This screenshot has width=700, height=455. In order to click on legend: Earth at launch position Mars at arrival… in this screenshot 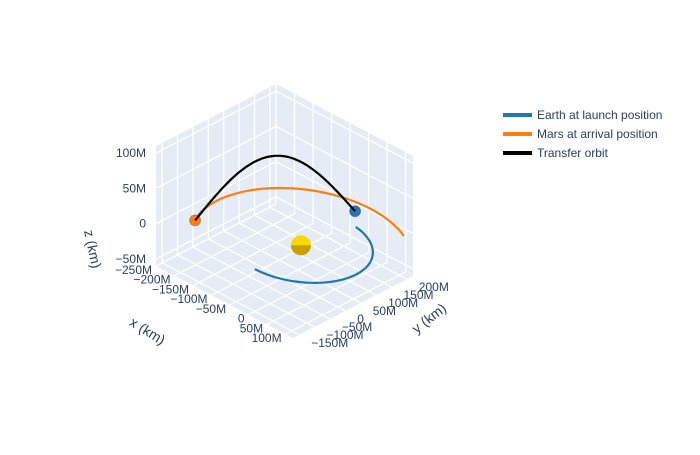, I will do `click(582, 134)`.